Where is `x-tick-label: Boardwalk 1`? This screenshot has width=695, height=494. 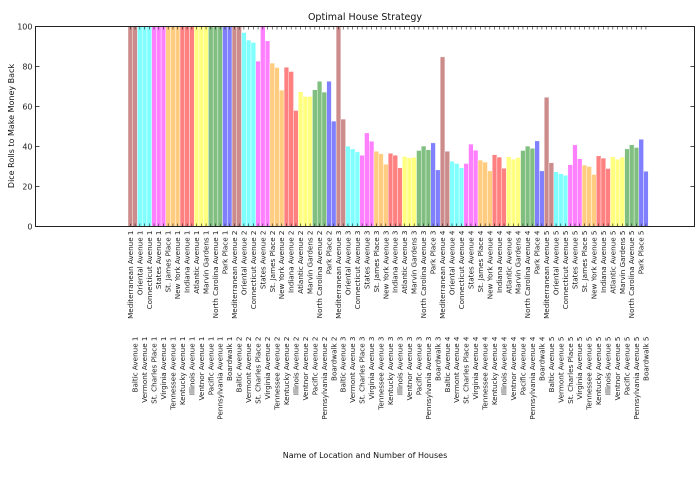 x-tick-label: Boardwalk 1 is located at coordinates (229, 359).